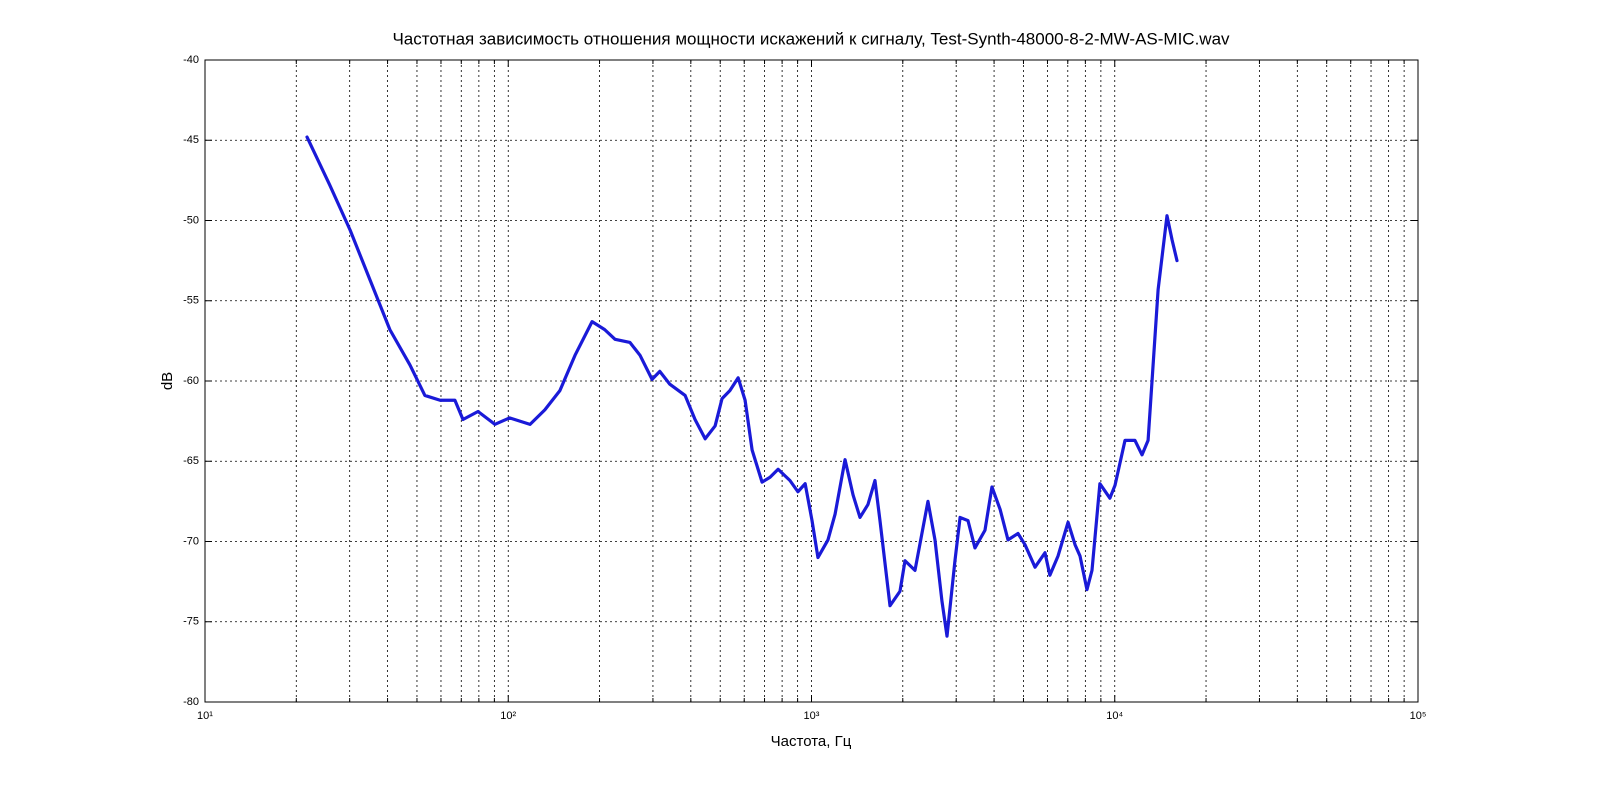  Describe the element at coordinates (191, 702) in the screenshot. I see `y-tick-label: -80` at that location.